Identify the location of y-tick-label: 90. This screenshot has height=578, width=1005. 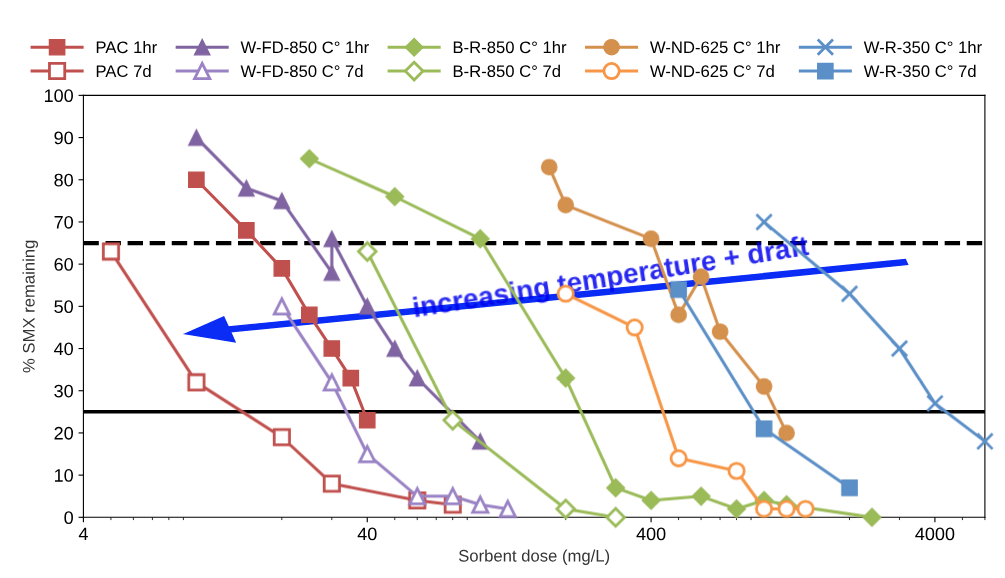
(63, 138).